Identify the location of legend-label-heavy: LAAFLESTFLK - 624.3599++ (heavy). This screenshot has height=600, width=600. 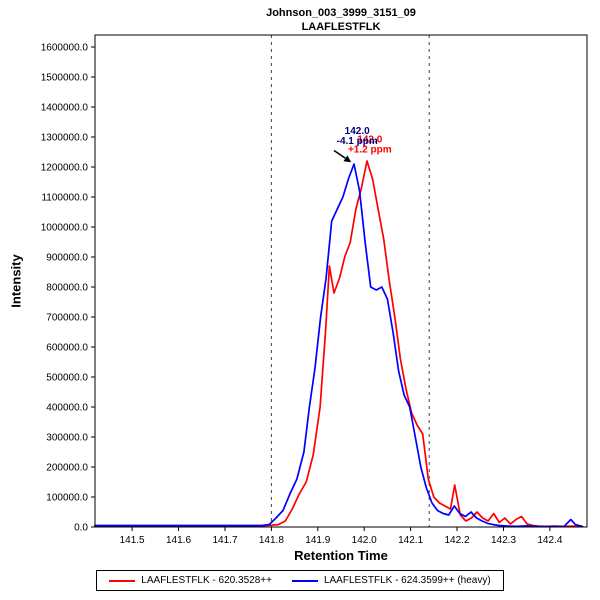
(407, 580).